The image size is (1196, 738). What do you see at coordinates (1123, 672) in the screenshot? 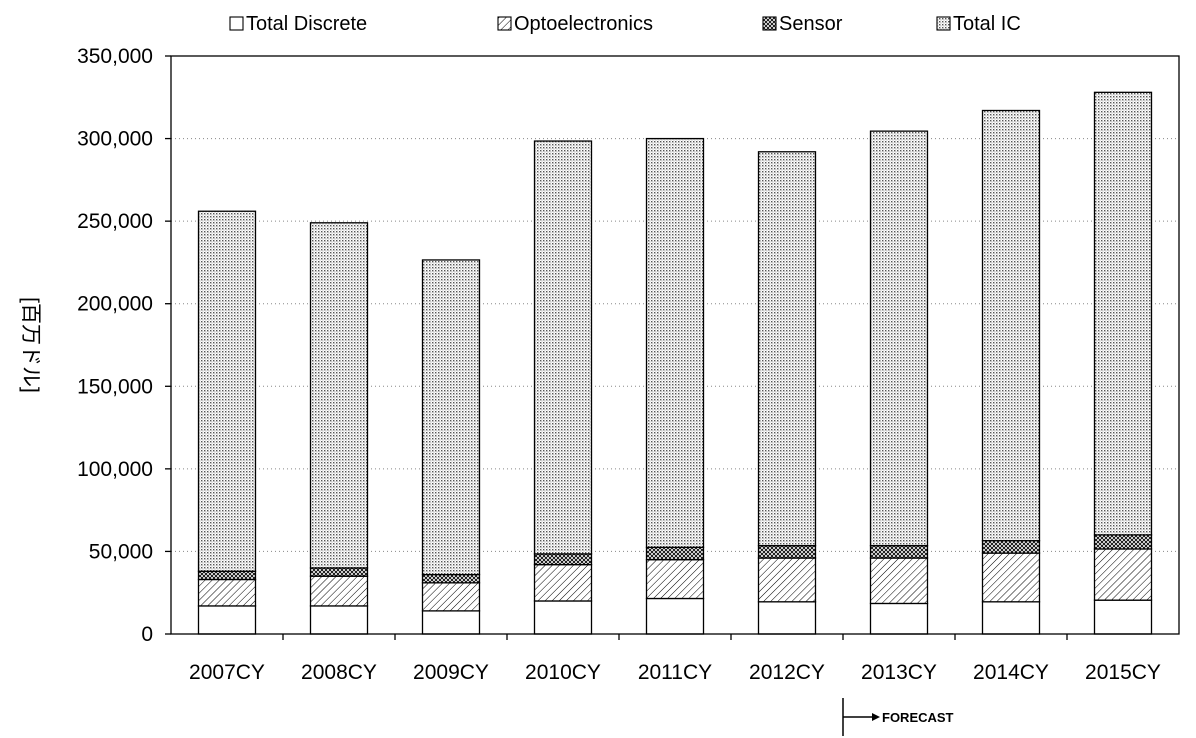
I see `x-tick-label: 2015CY` at bounding box center [1123, 672].